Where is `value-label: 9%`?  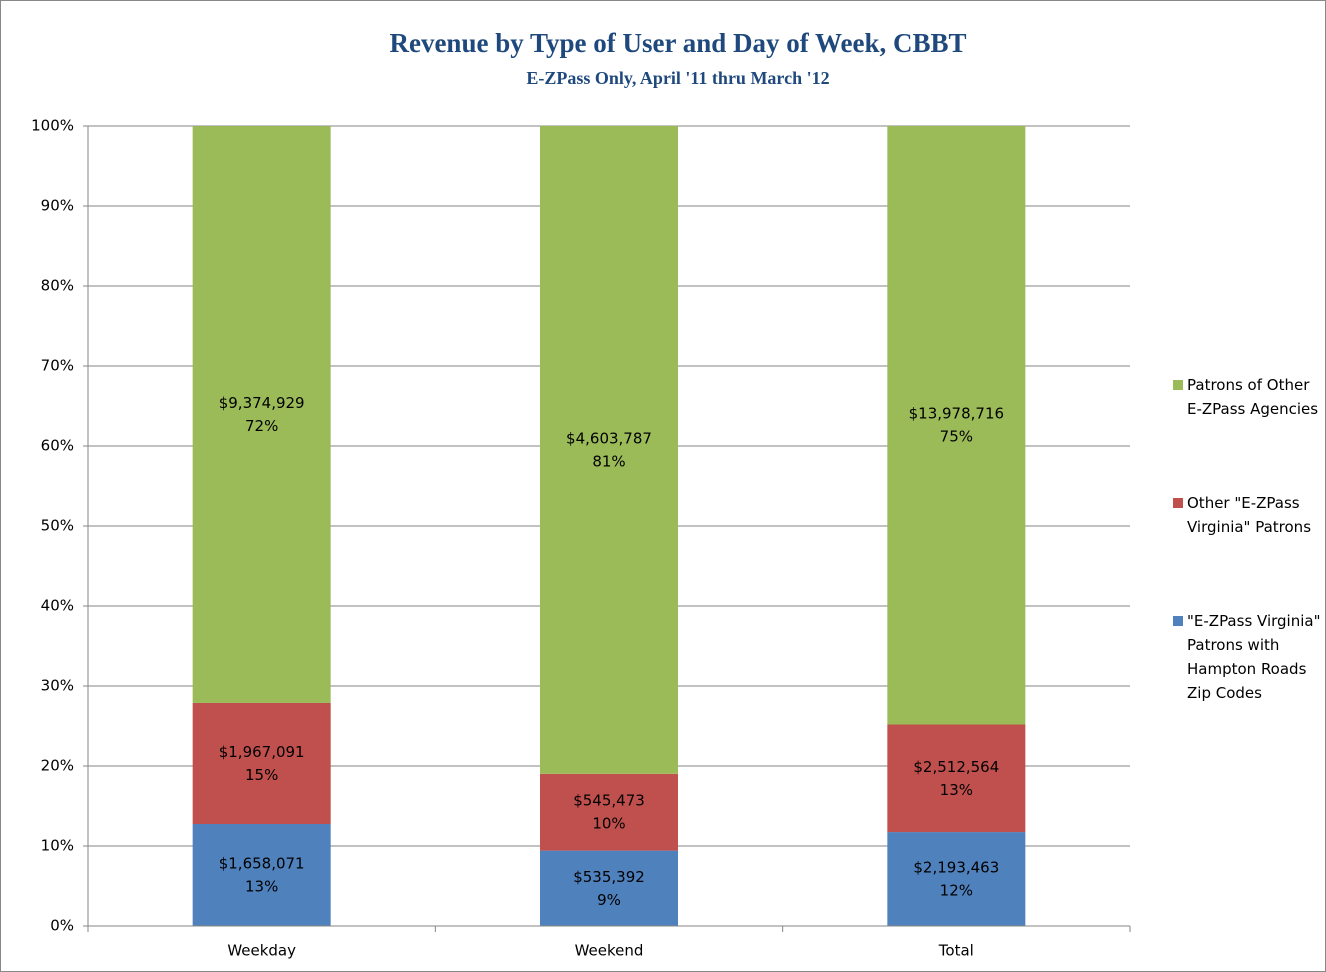
value-label: 9% is located at coordinates (609, 900).